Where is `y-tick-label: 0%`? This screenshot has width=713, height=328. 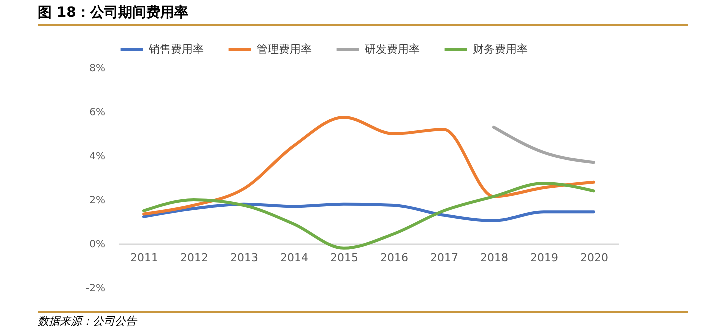 y-tick-label: 0% is located at coordinates (98, 245).